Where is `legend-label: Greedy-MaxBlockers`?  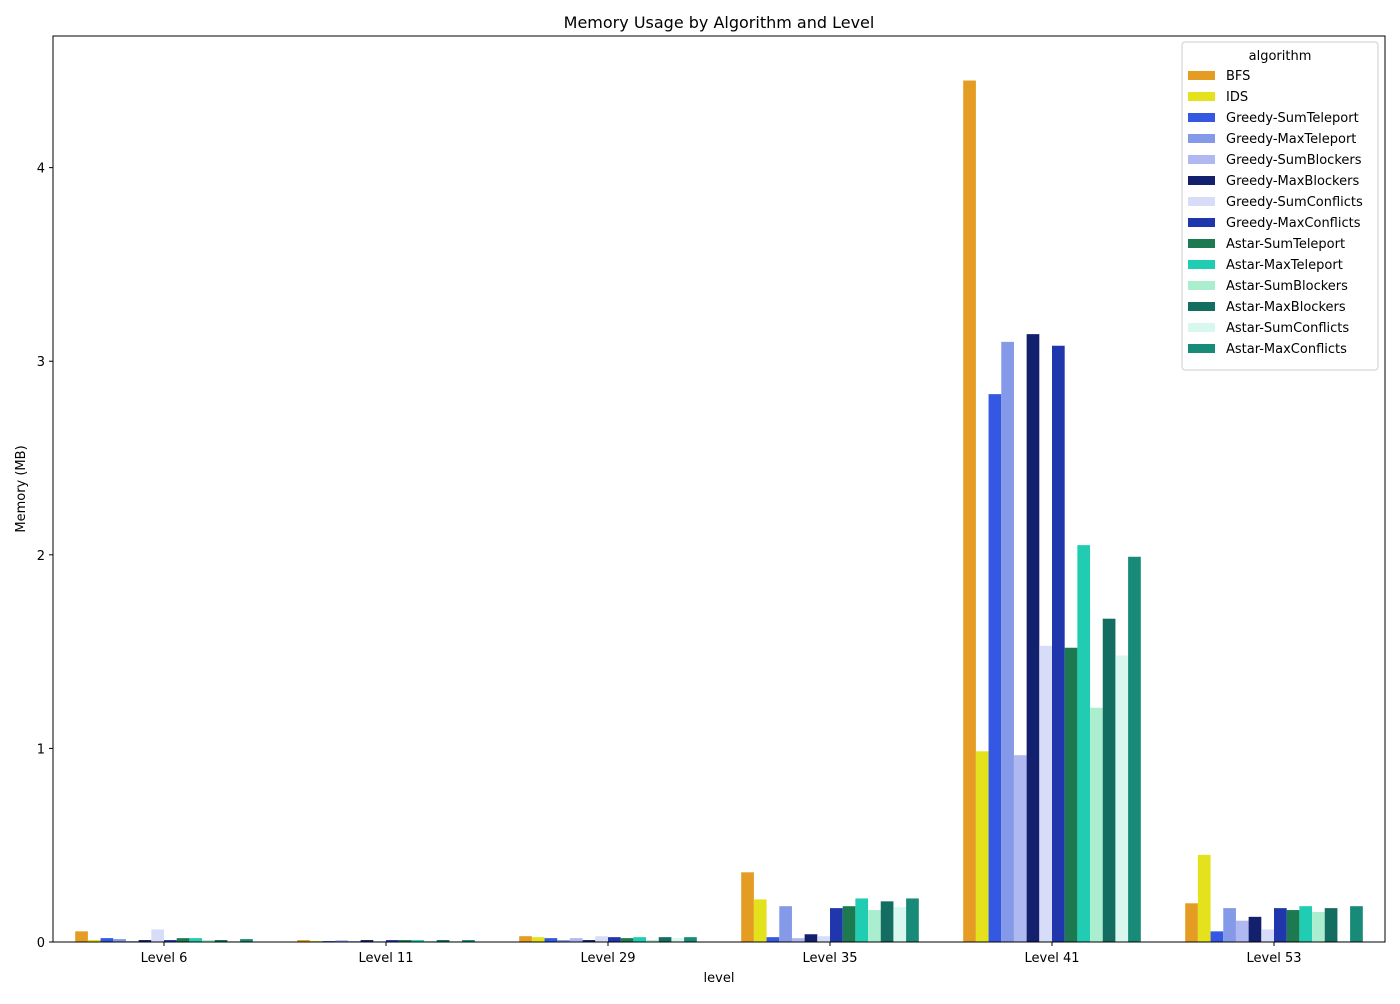
legend-label: Greedy-MaxBlockers is located at coordinates (1292, 181).